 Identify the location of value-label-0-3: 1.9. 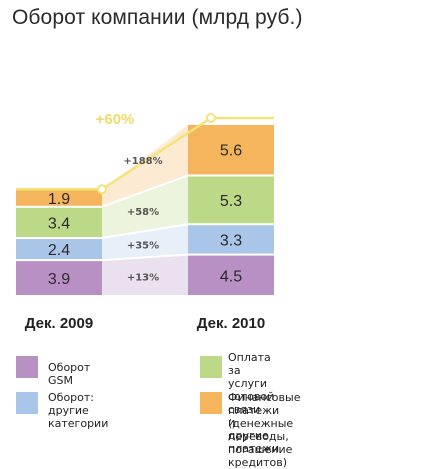
(59, 199).